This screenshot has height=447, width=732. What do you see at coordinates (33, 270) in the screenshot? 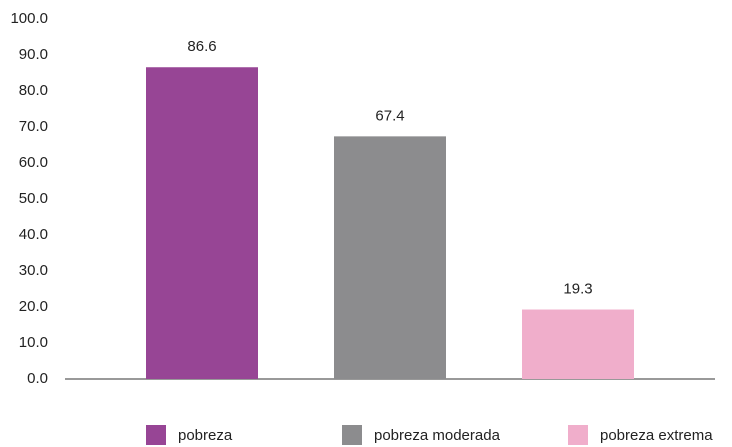
I see `y-tick-label: 30.0` at bounding box center [33, 270].